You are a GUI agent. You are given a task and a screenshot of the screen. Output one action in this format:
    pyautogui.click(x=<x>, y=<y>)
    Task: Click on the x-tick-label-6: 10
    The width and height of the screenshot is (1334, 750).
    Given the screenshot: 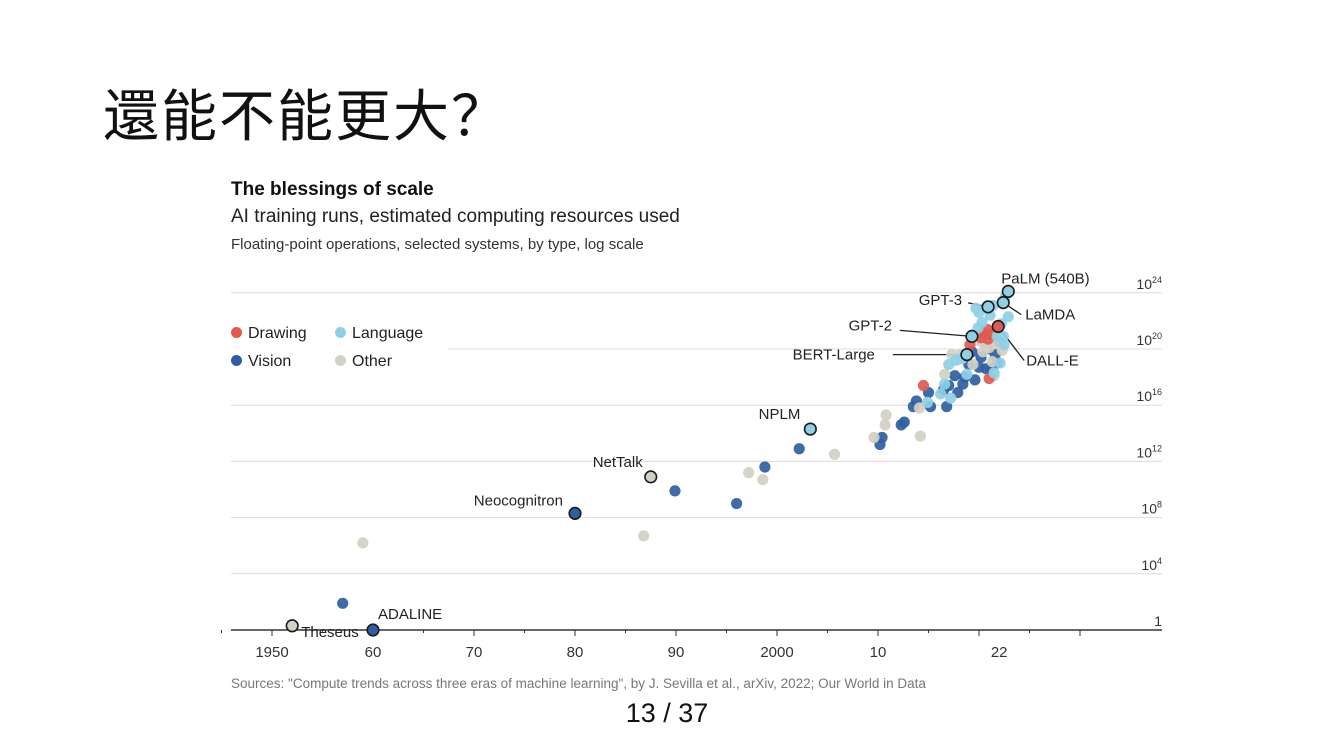 What is the action you would take?
    pyautogui.click(x=878, y=652)
    